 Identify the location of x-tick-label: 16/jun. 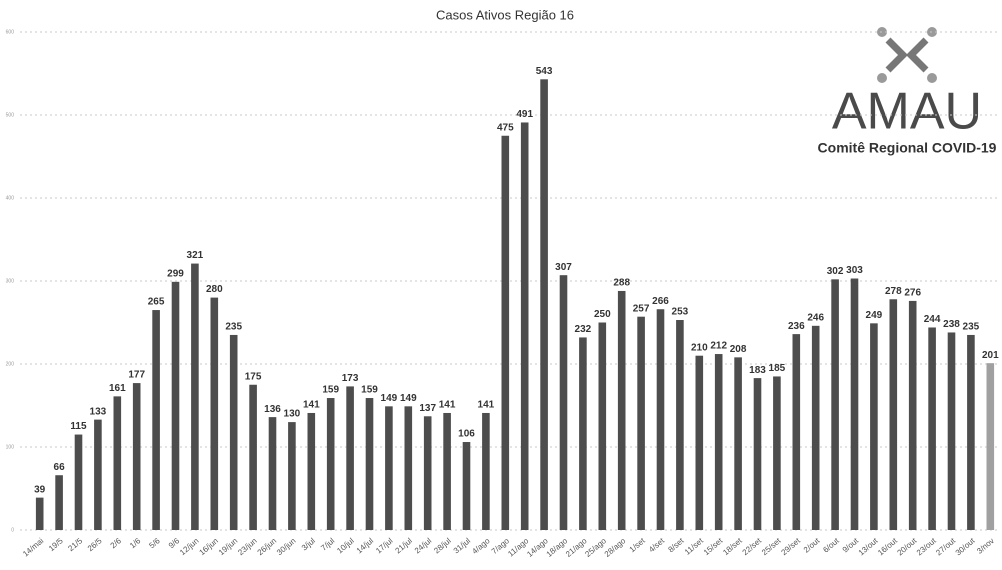
(208, 546).